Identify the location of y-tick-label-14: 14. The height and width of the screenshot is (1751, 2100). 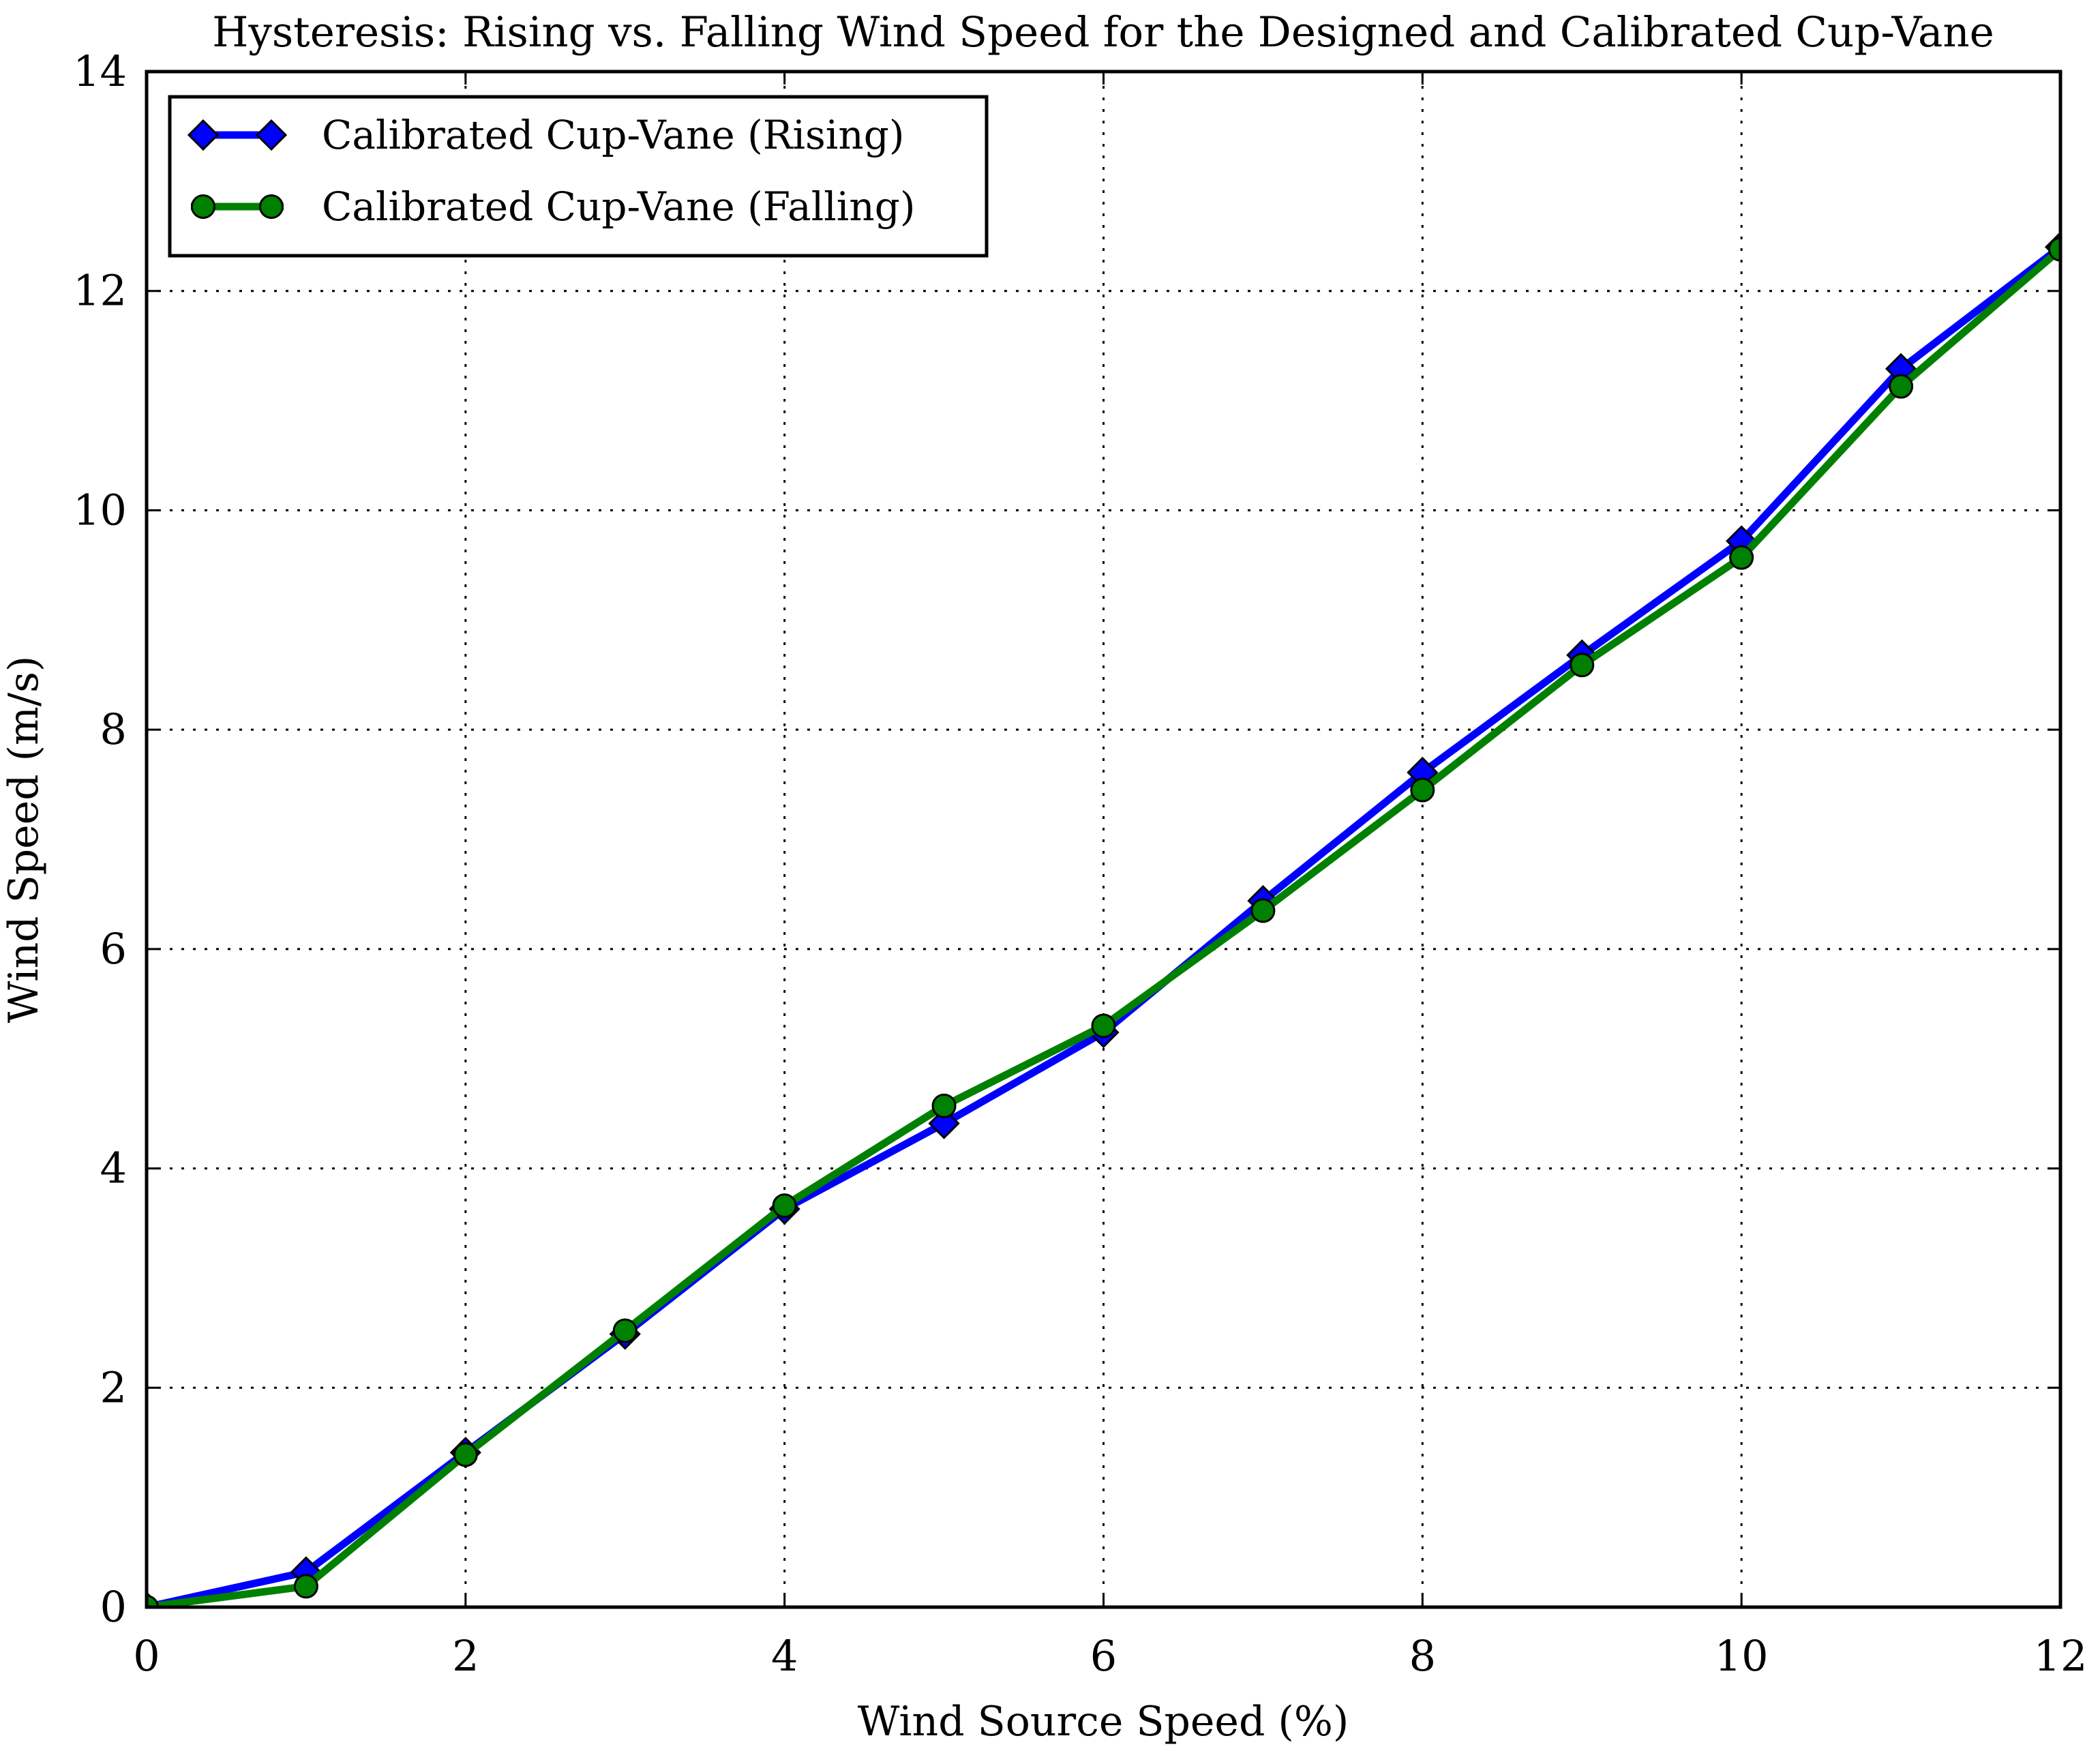
(100, 71).